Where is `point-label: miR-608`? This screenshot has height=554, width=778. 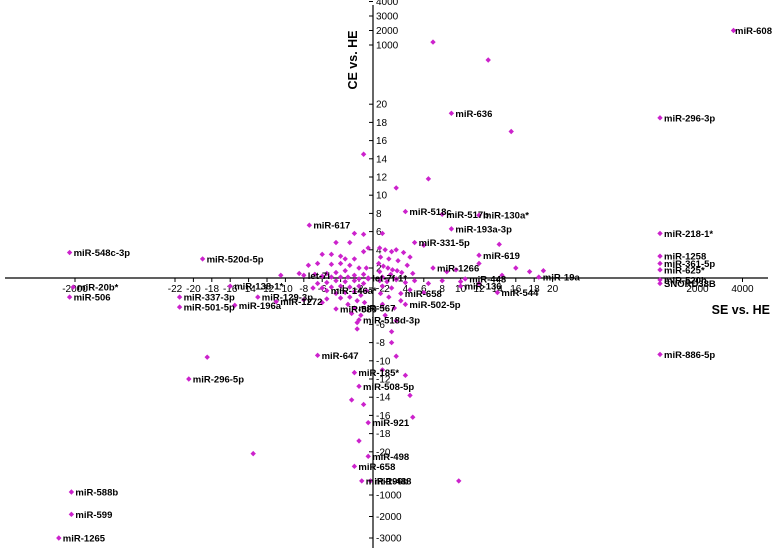 point-label: miR-608 is located at coordinates (753, 31).